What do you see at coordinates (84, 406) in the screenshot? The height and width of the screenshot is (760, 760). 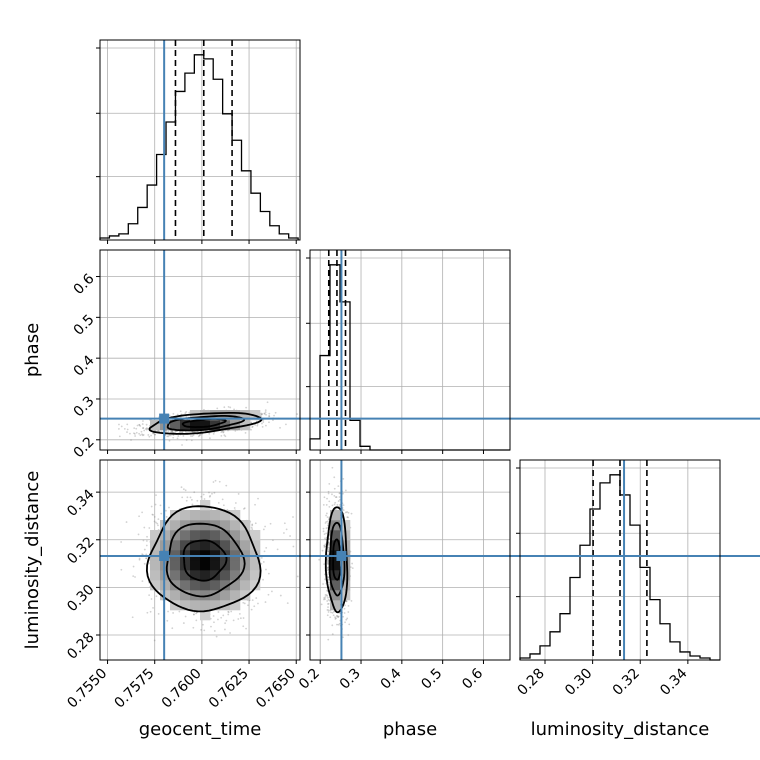 I see `y-tick-label-phase: 0.3` at bounding box center [84, 406].